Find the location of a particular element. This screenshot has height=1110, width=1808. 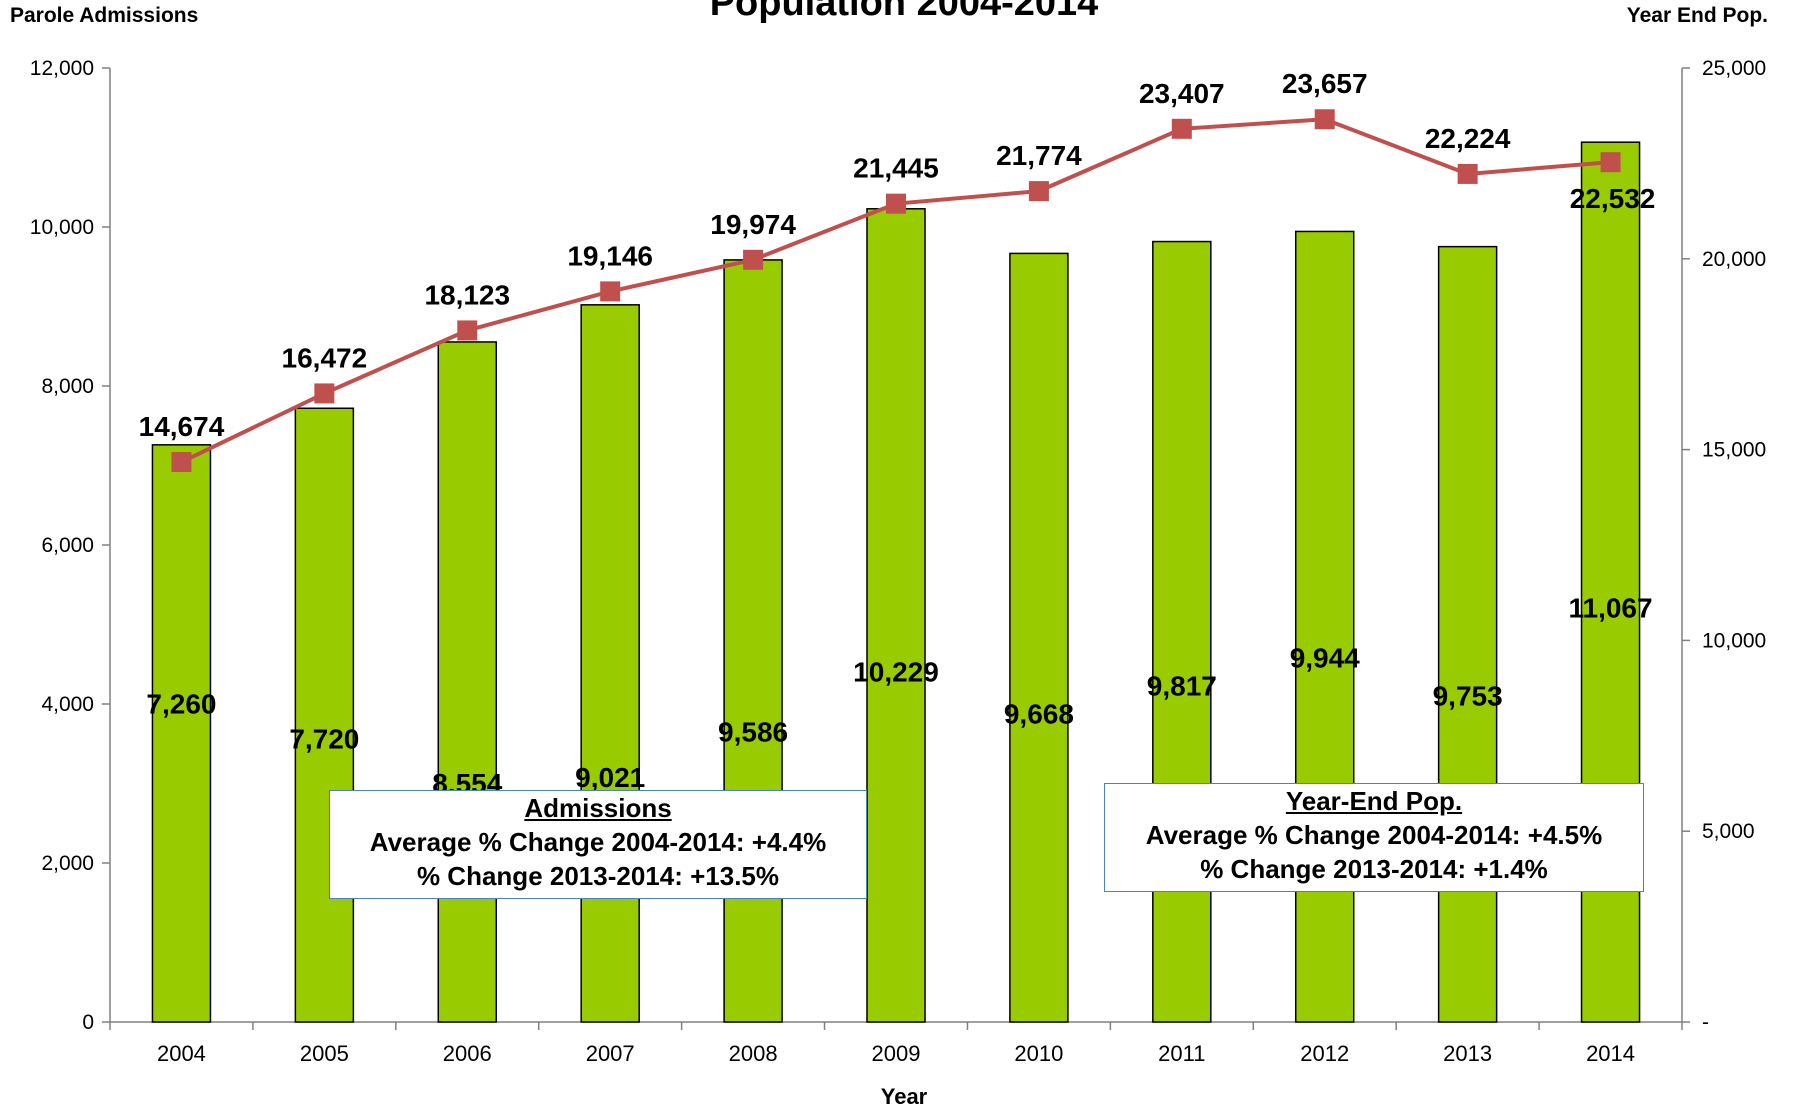

line-value-label: 16,472 is located at coordinates (325, 357).